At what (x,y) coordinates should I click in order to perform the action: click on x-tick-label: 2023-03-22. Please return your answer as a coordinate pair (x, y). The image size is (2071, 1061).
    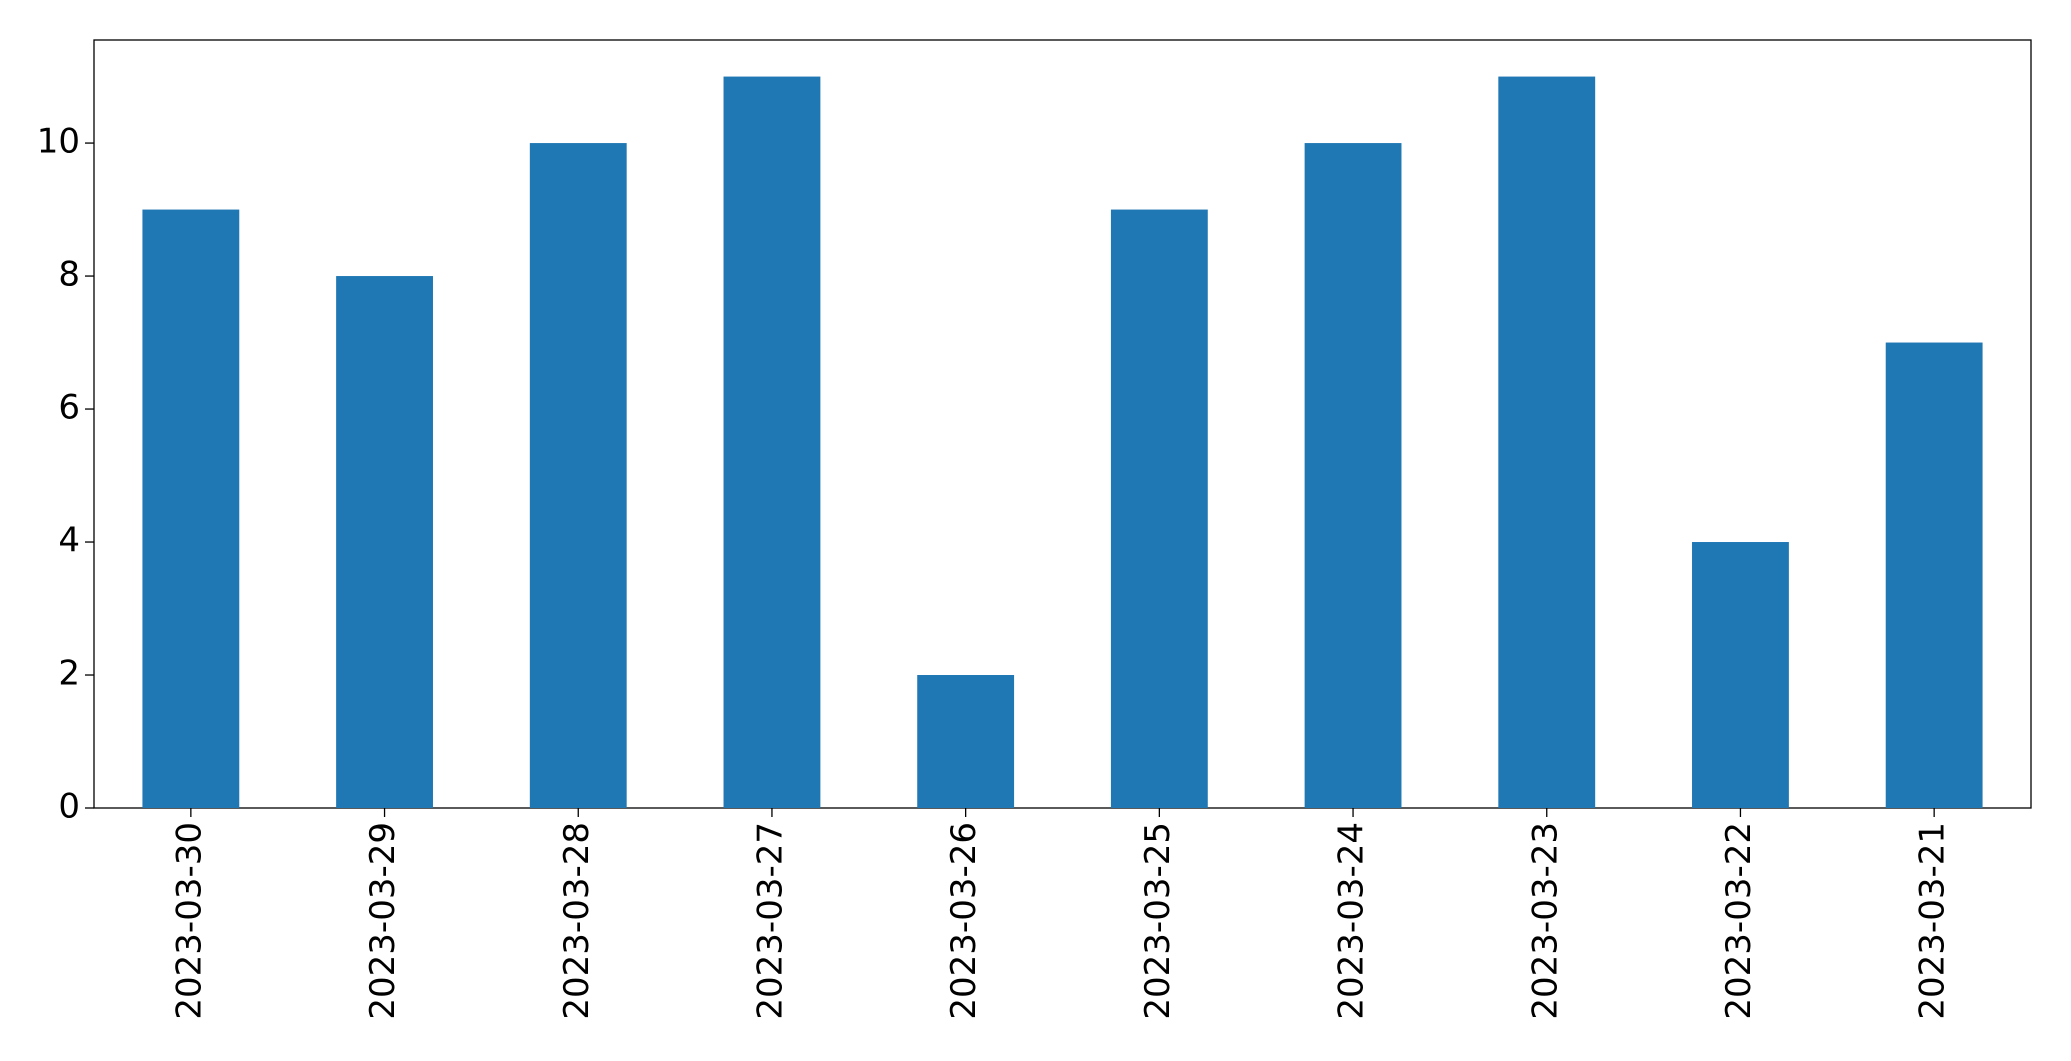
    Looking at the image, I should click on (1739, 921).